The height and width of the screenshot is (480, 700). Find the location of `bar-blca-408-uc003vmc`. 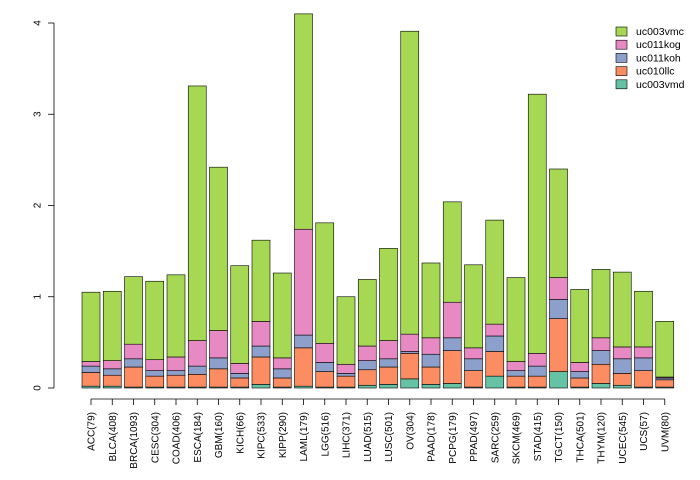

bar-blca-408-uc003vmc is located at coordinates (112, 325).